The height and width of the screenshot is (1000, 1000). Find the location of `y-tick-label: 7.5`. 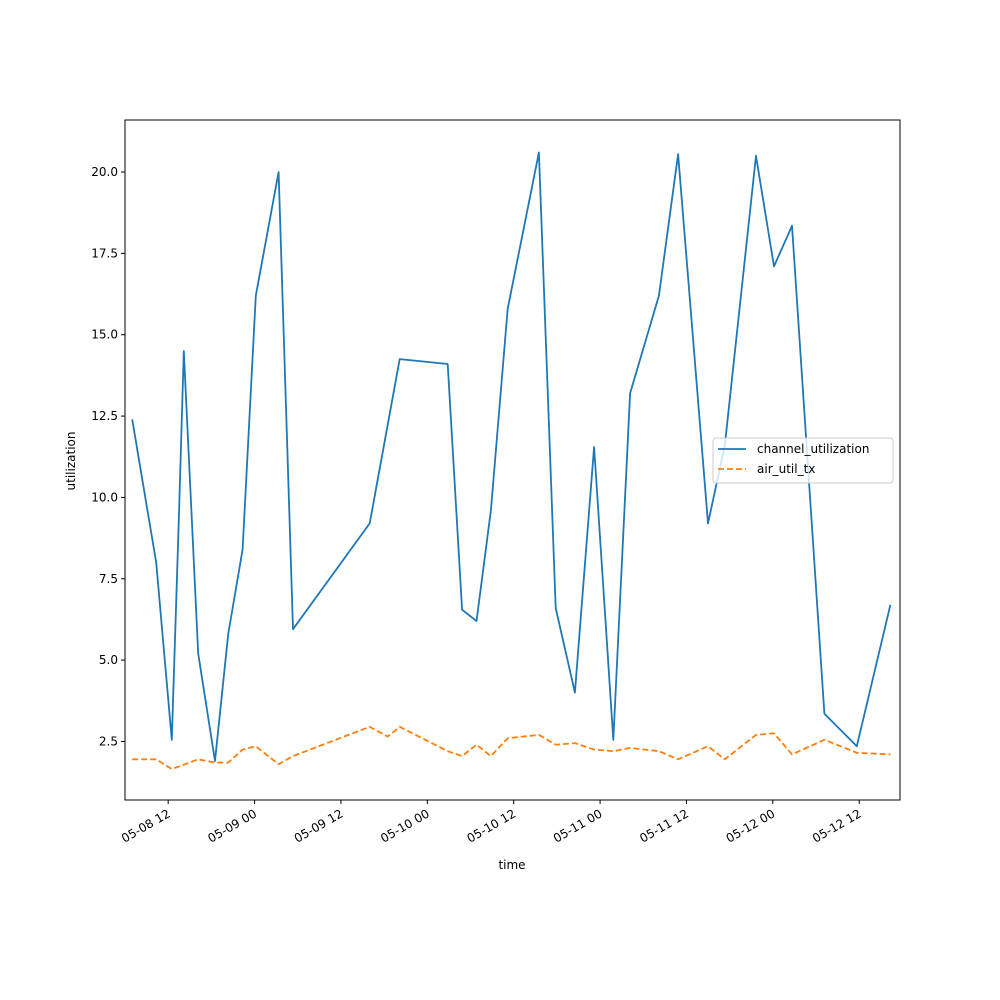

y-tick-label: 7.5 is located at coordinates (108, 579).